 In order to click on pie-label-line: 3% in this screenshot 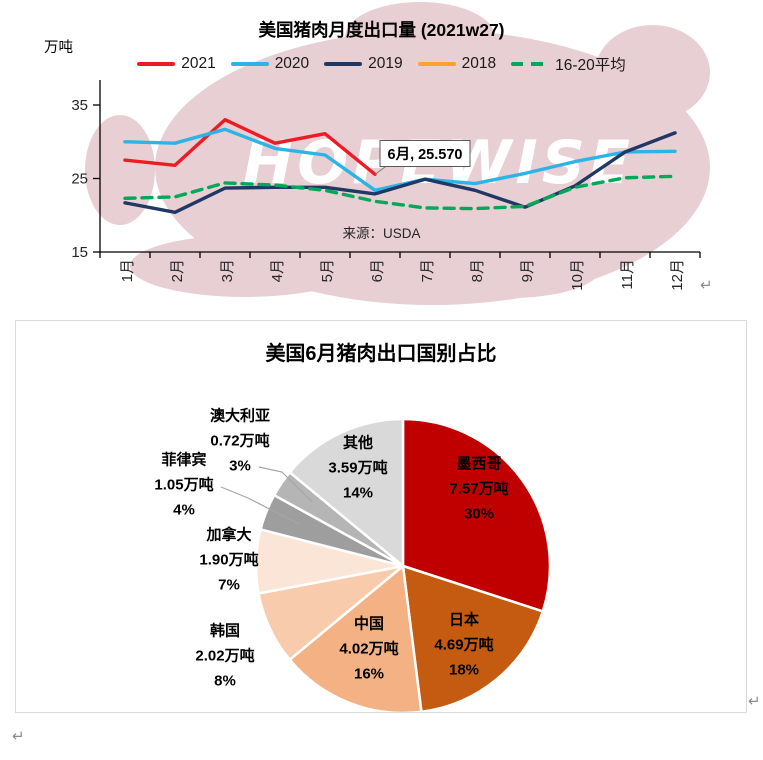, I will do `click(240, 466)`.